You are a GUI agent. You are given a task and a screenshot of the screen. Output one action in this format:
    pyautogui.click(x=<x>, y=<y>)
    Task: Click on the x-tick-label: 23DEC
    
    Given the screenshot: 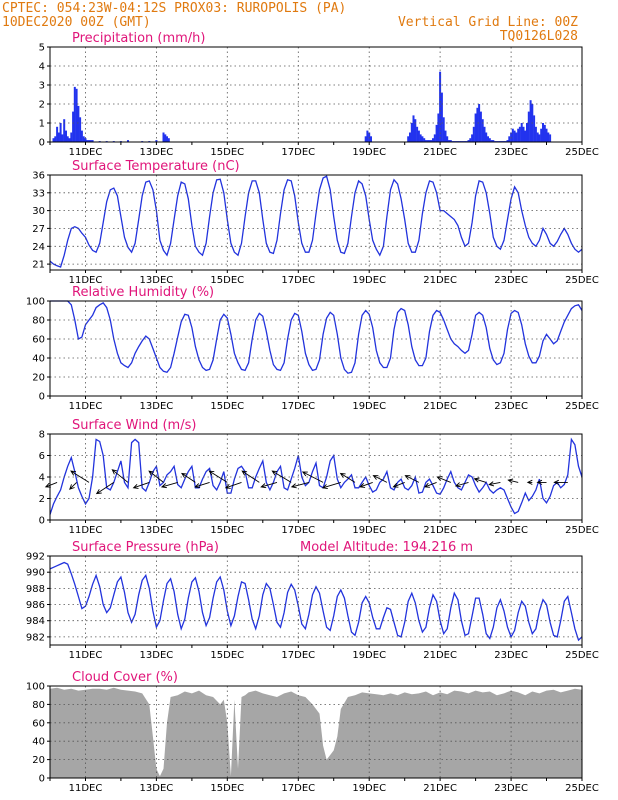 What is the action you would take?
    pyautogui.click(x=511, y=280)
    